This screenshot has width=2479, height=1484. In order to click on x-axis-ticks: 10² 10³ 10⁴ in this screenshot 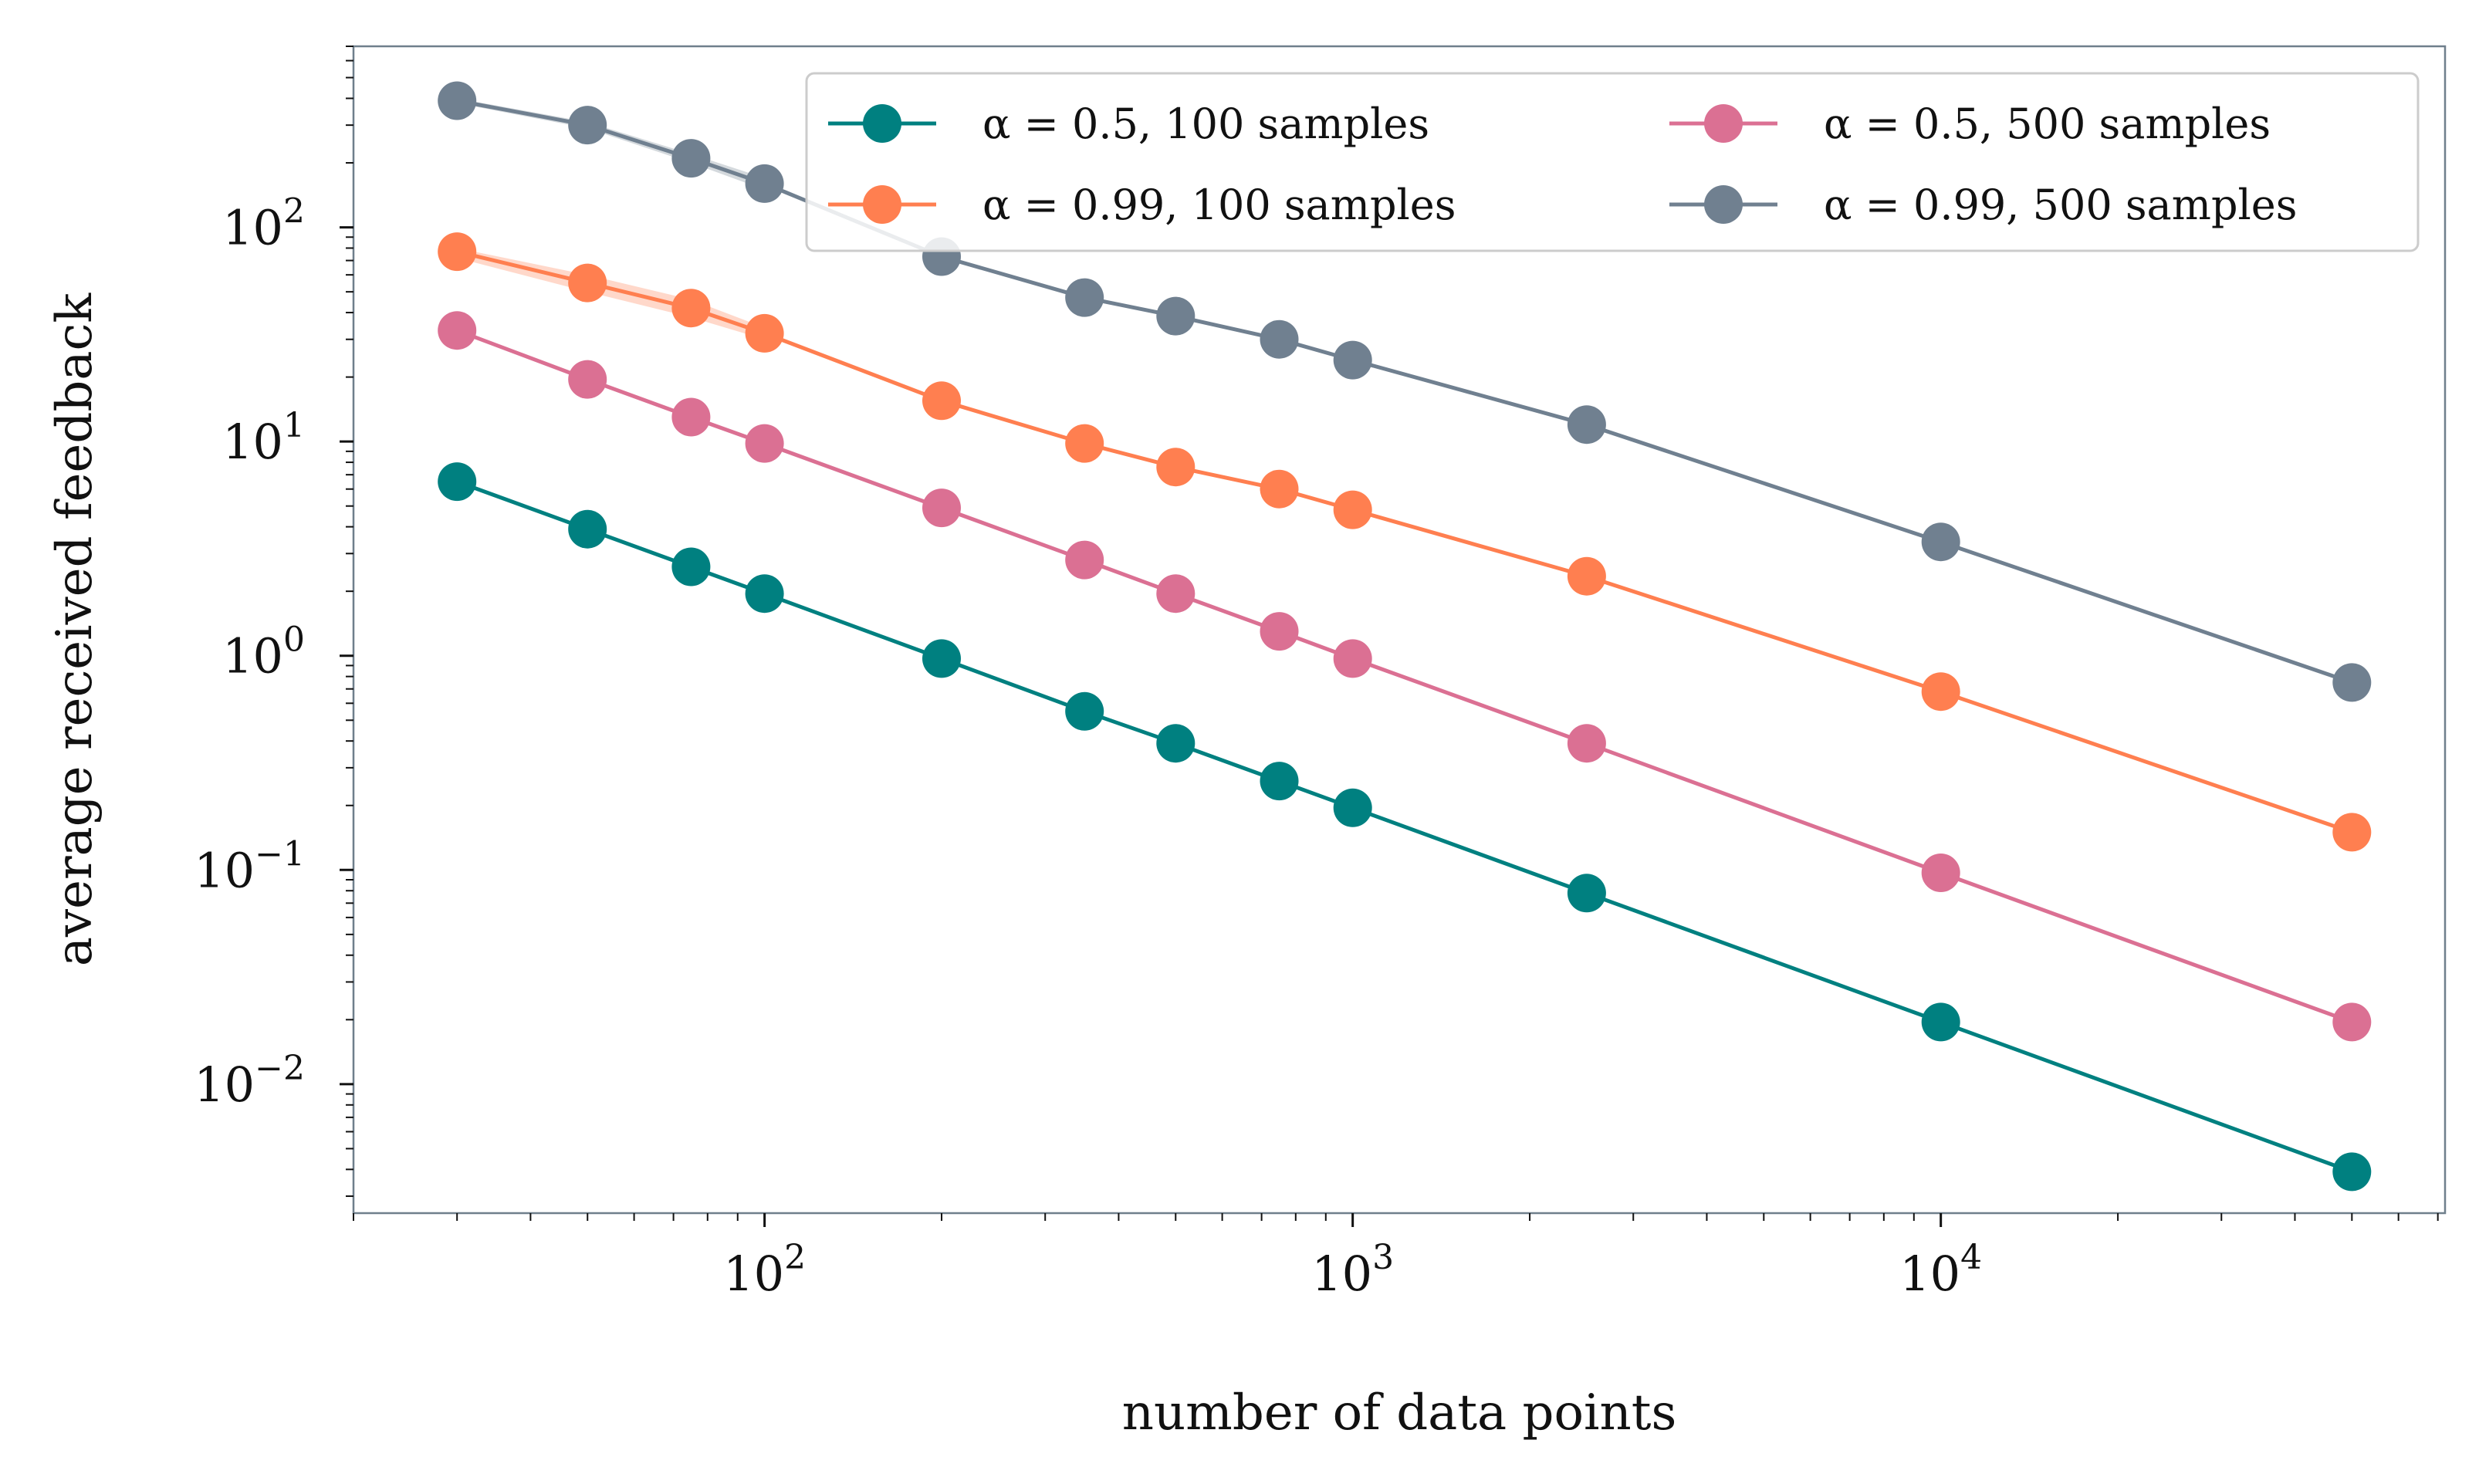, I will do `click(1396, 1257)`.